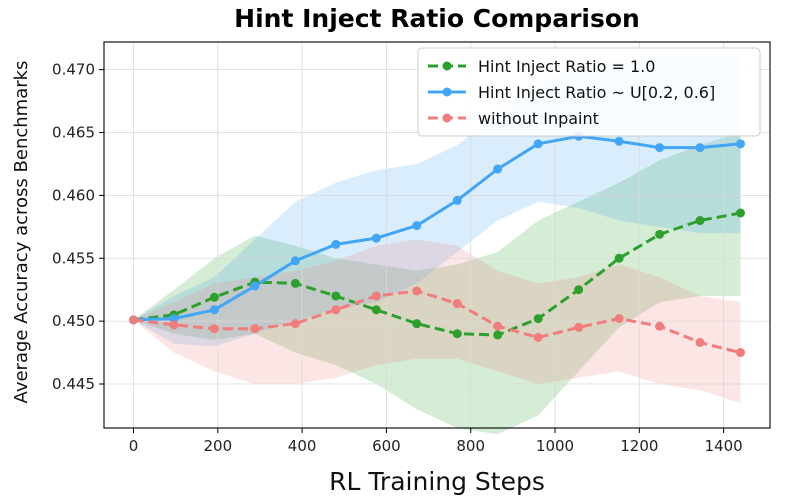 The width and height of the screenshot is (794, 500). I want to click on y-tick-label: 0.460, so click(73, 195).